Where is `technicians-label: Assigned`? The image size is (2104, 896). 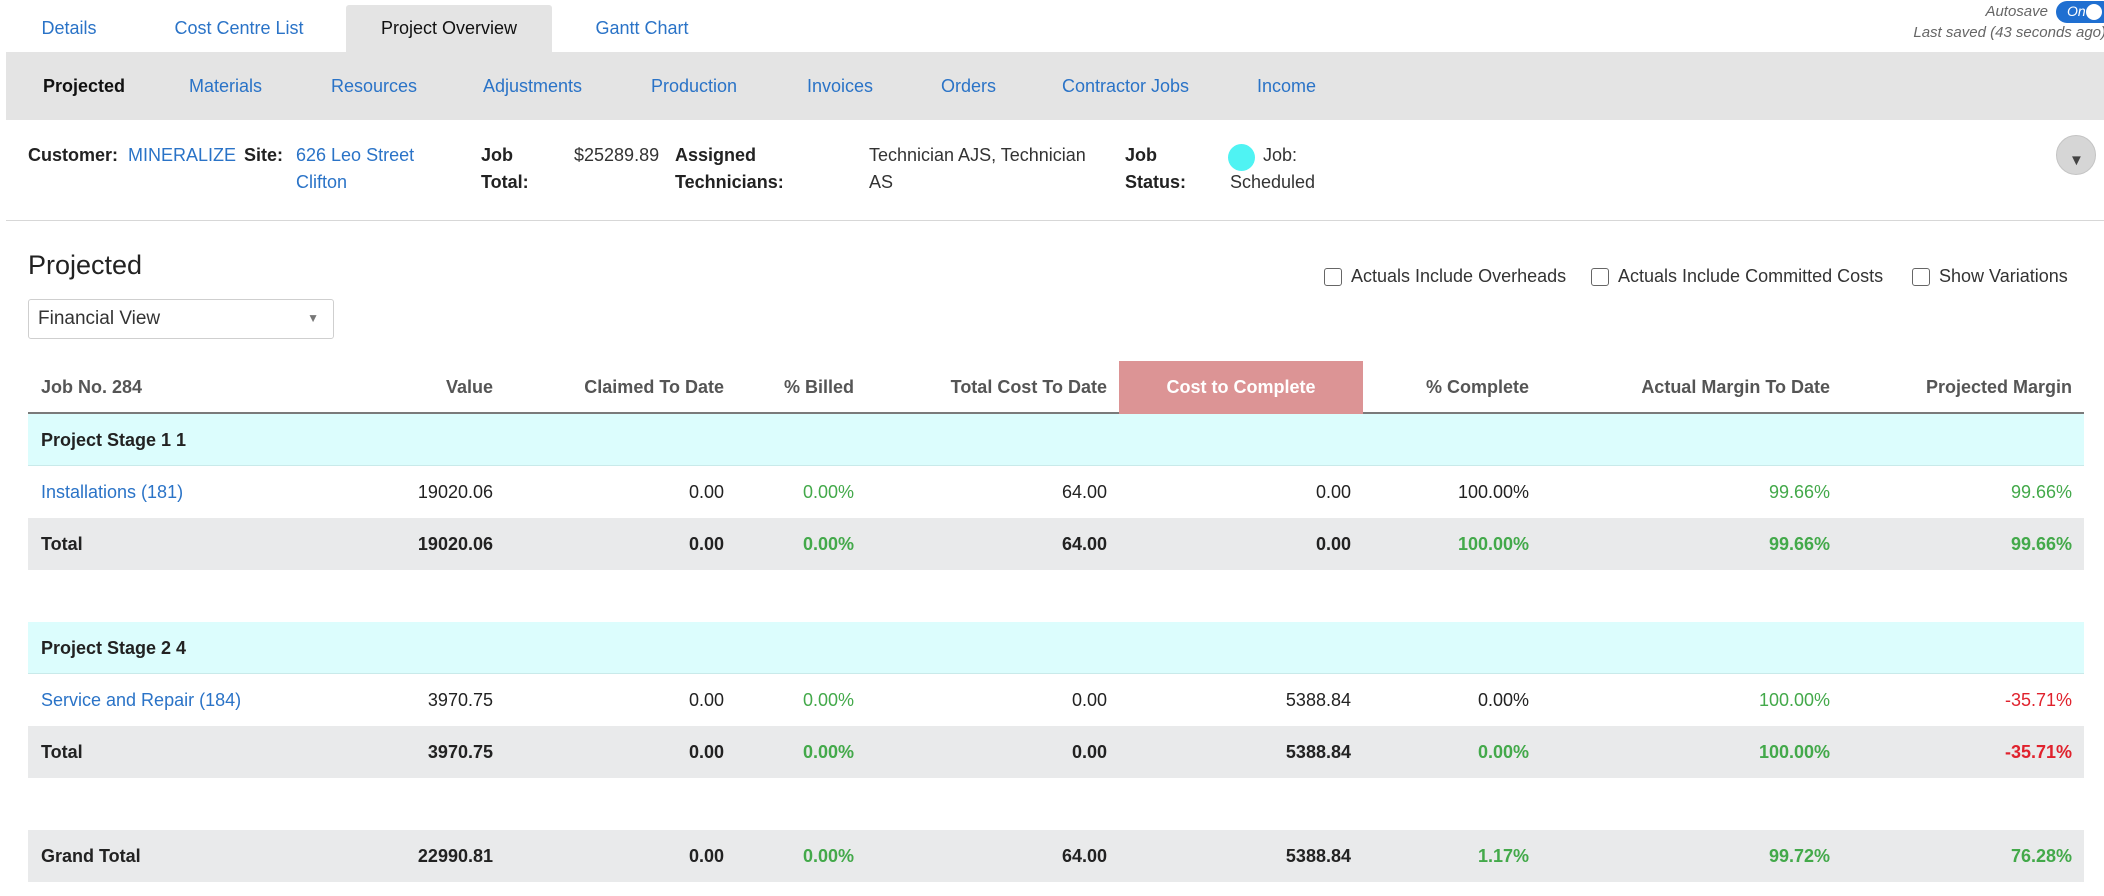
technicians-label: Assigned is located at coordinates (716, 155).